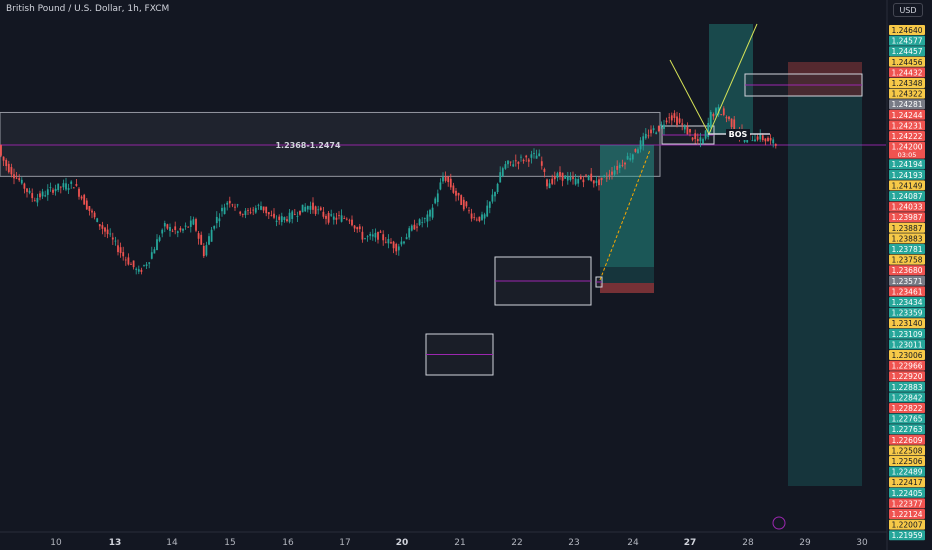  I want to click on price-tag-label: 1.23571, so click(906, 281).